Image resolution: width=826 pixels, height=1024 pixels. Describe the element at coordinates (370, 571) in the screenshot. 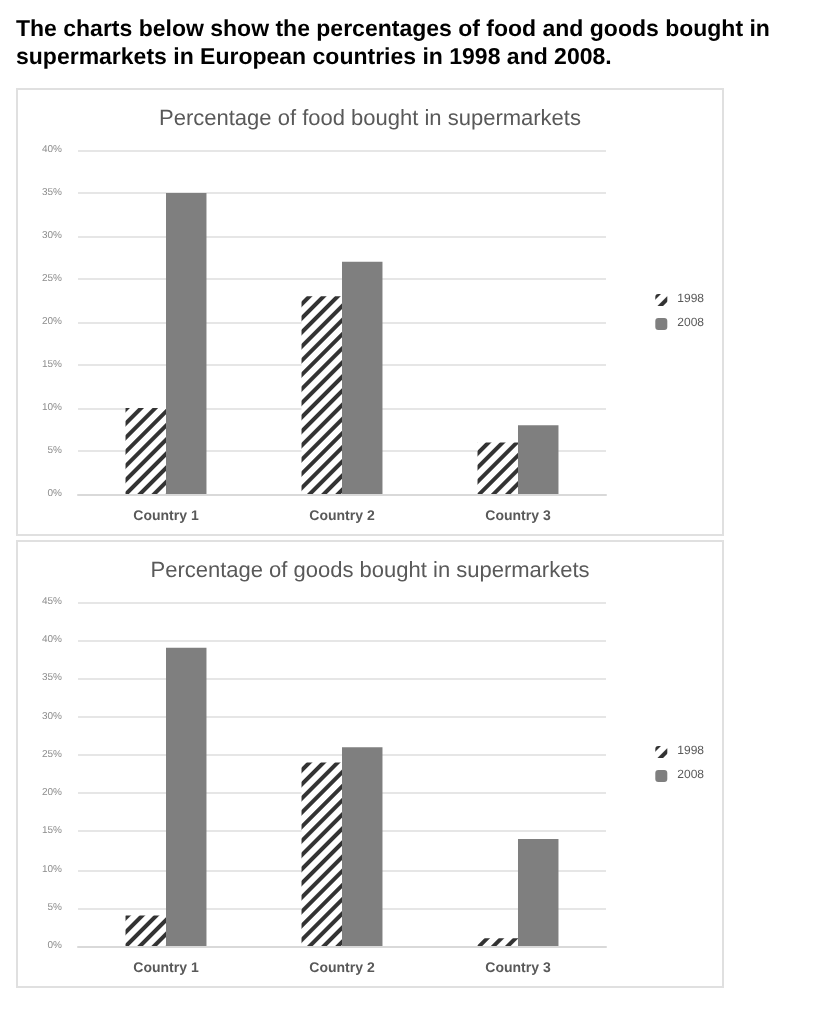

I see `chart-title: Percentage of goods bought in supermarkets` at that location.